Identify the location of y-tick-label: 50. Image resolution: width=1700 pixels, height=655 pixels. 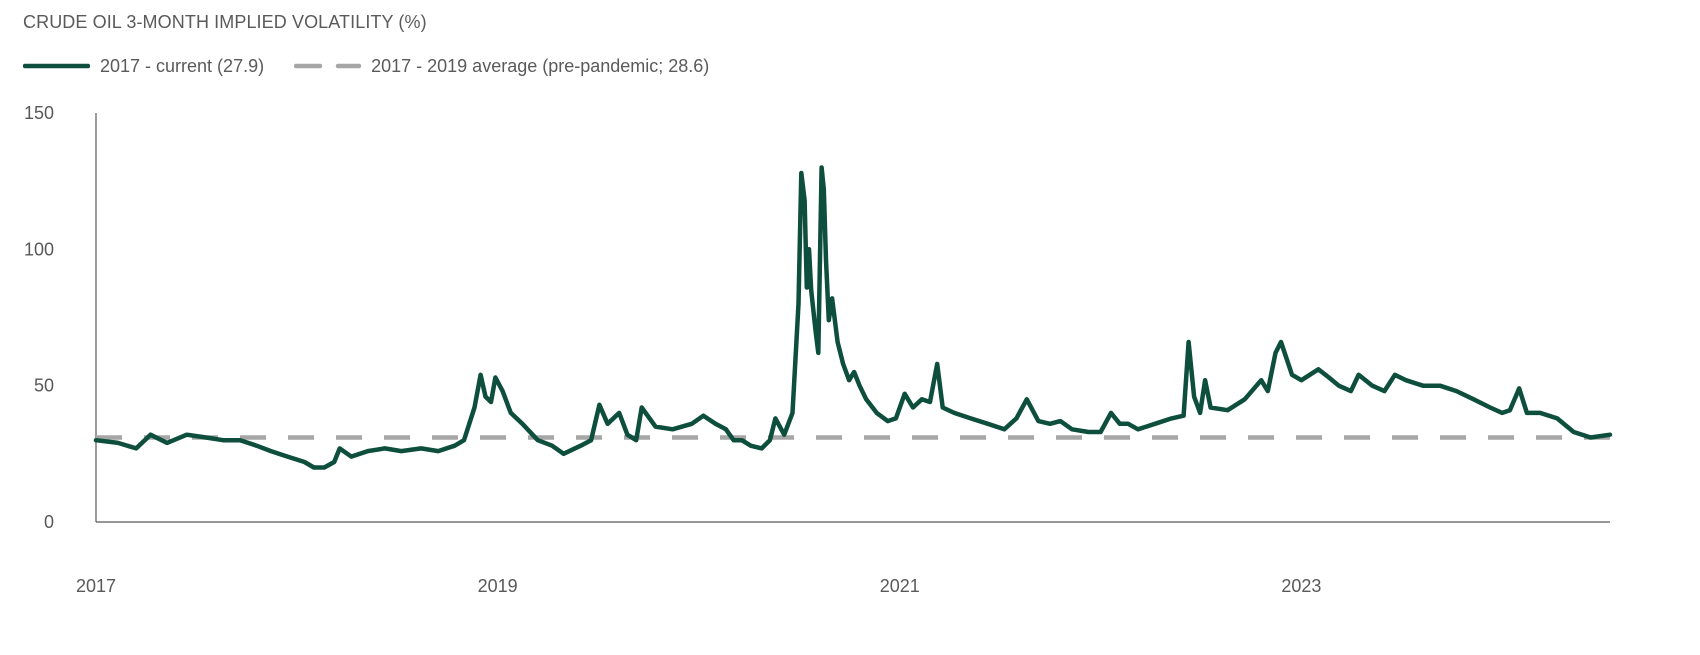
(44, 386).